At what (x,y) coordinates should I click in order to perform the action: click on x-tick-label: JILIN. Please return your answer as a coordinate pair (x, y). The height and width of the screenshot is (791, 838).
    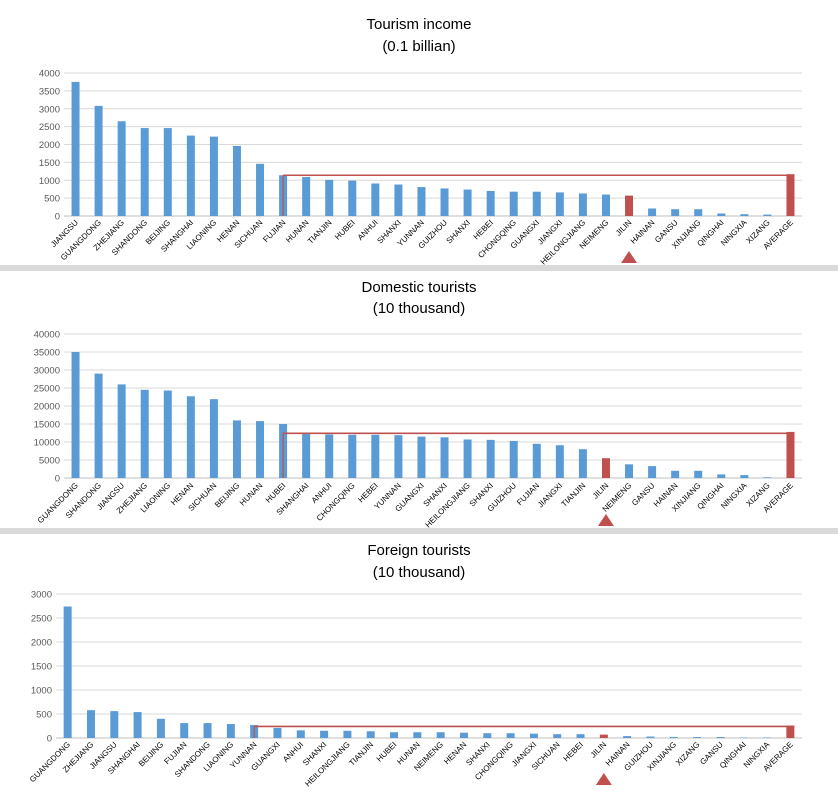
    Looking at the image, I should click on (601, 491).